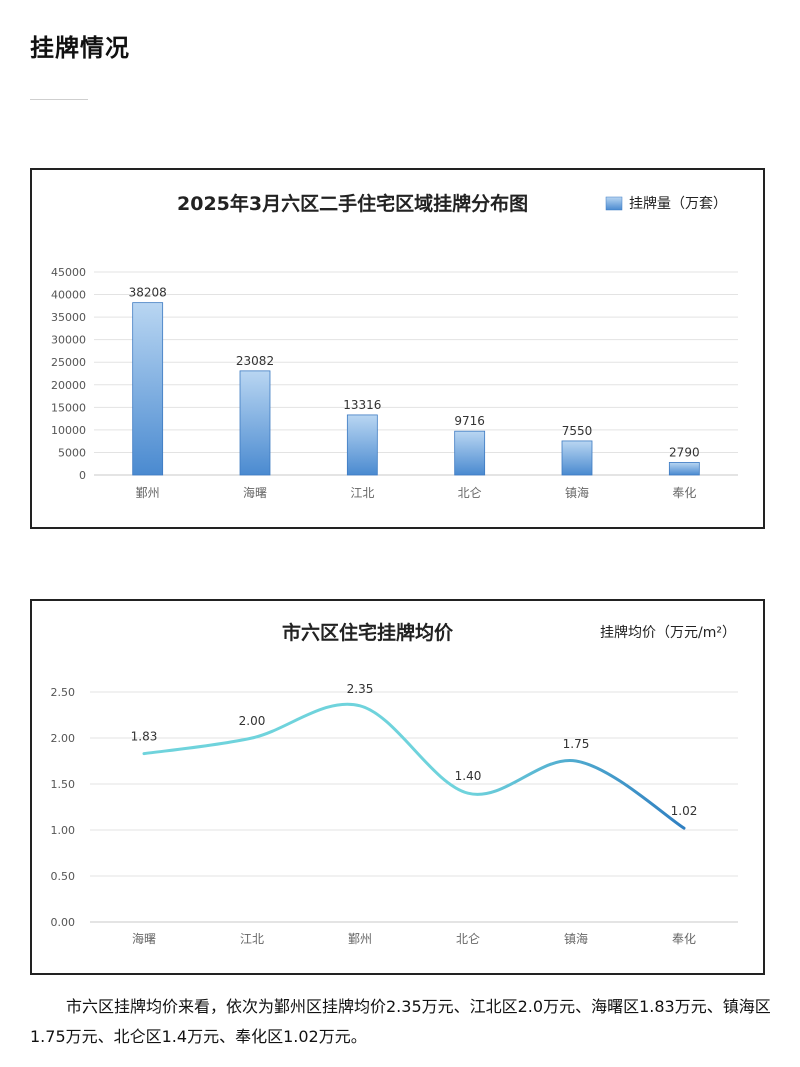 Image resolution: width=800 pixels, height=1067 pixels. What do you see at coordinates (576, 744) in the screenshot?
I see `point-value-label: 1.75` at bounding box center [576, 744].